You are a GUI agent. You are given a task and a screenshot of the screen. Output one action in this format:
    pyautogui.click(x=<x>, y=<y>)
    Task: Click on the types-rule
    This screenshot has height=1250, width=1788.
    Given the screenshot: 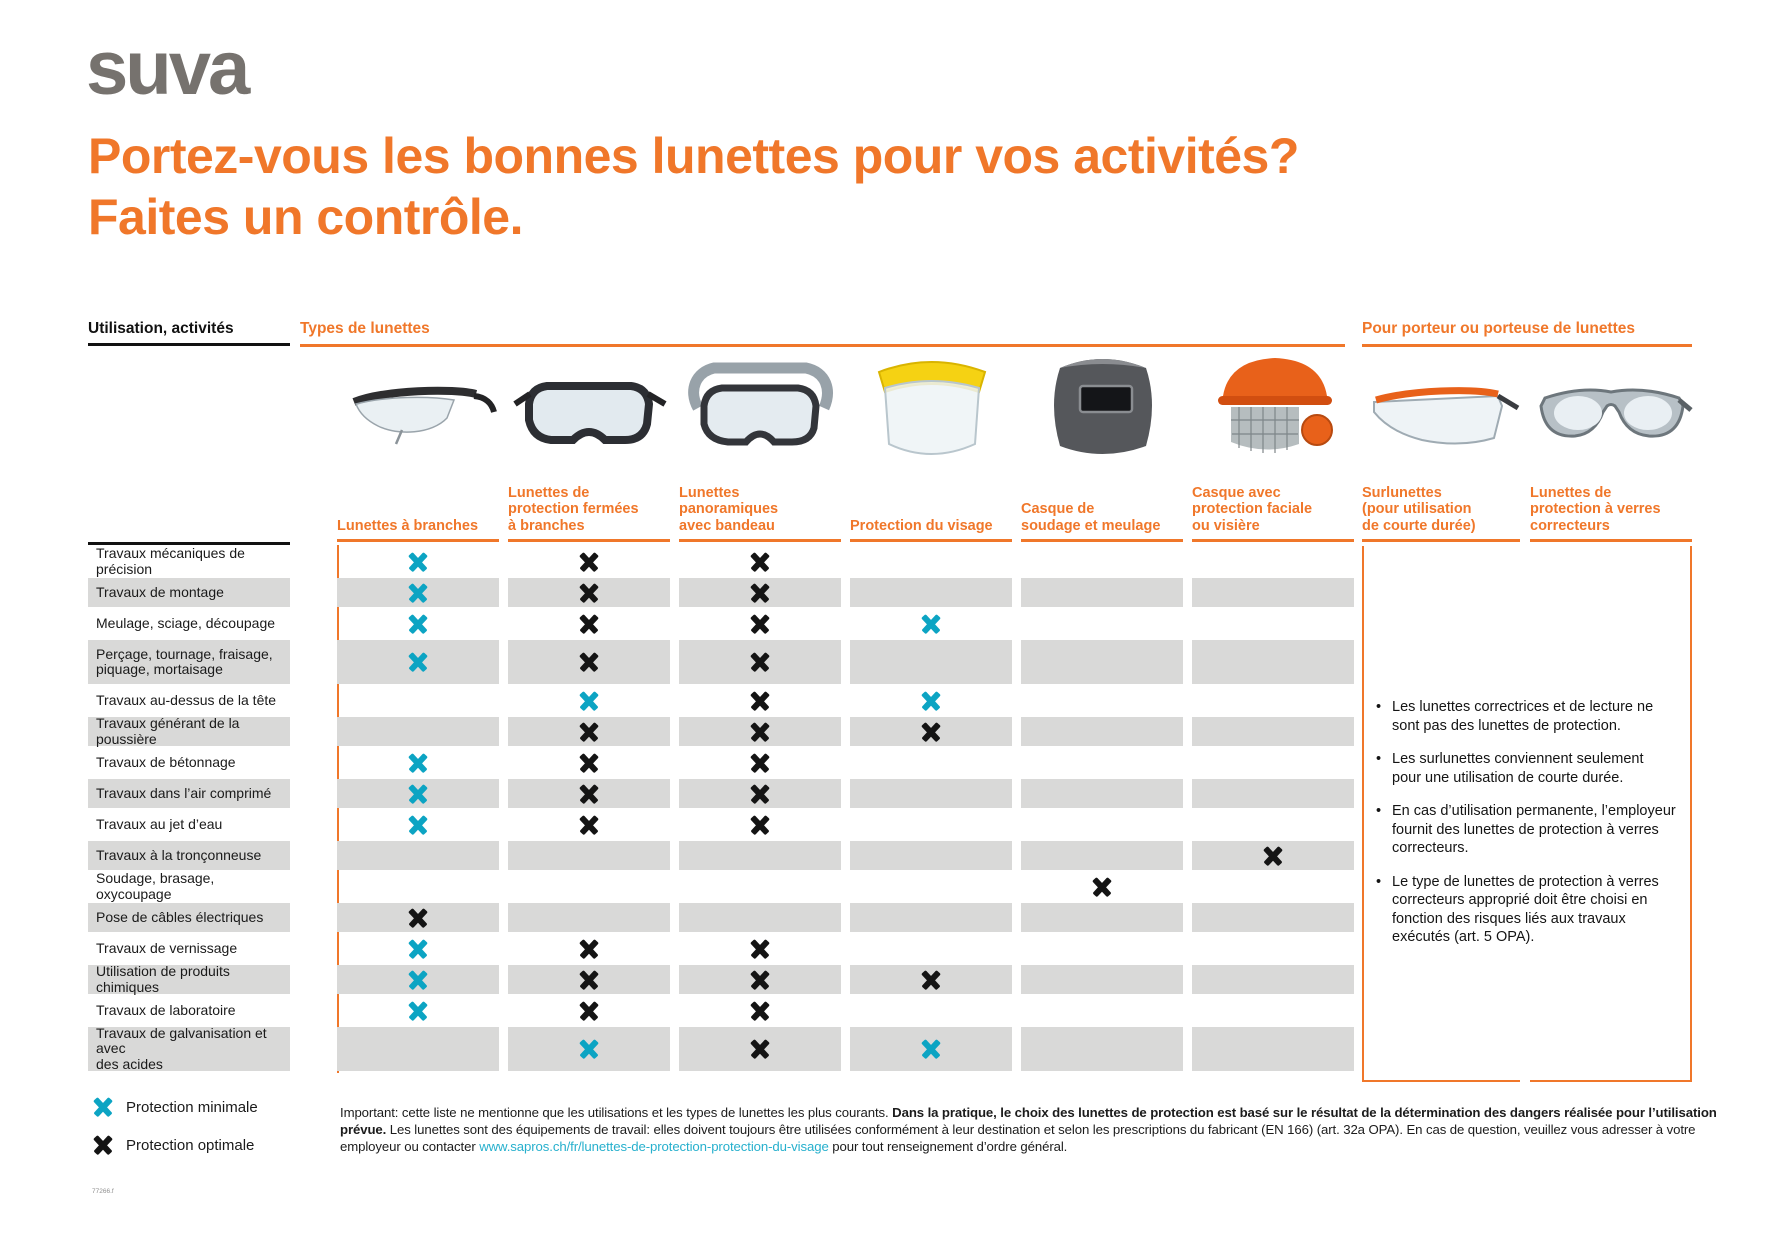 What is the action you would take?
    pyautogui.click(x=822, y=345)
    